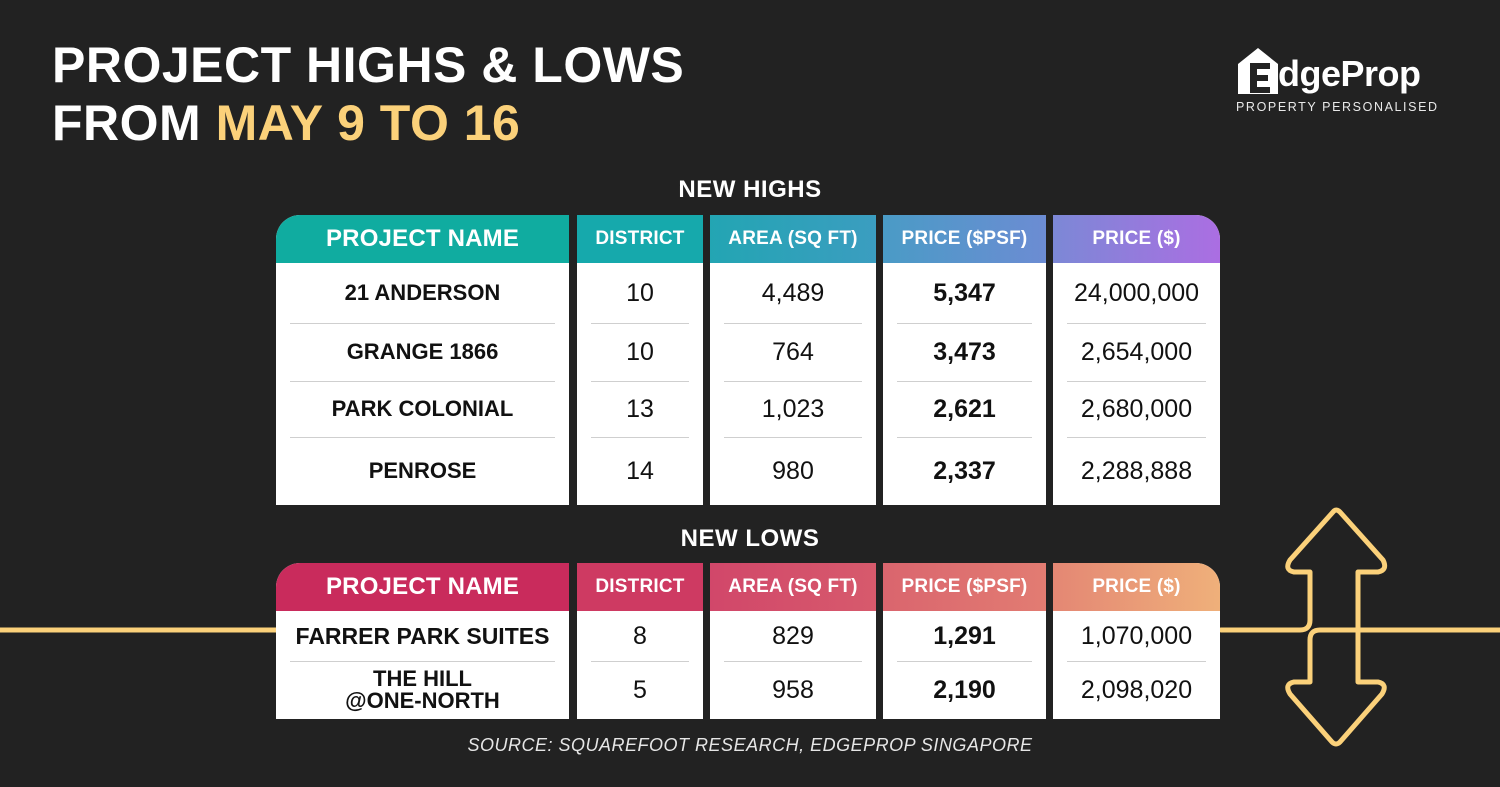 The width and height of the screenshot is (1500, 787). I want to click on page-title: PROJECT HIGHS & LOWS FROM MAY 9 TO 16, so click(368, 94).